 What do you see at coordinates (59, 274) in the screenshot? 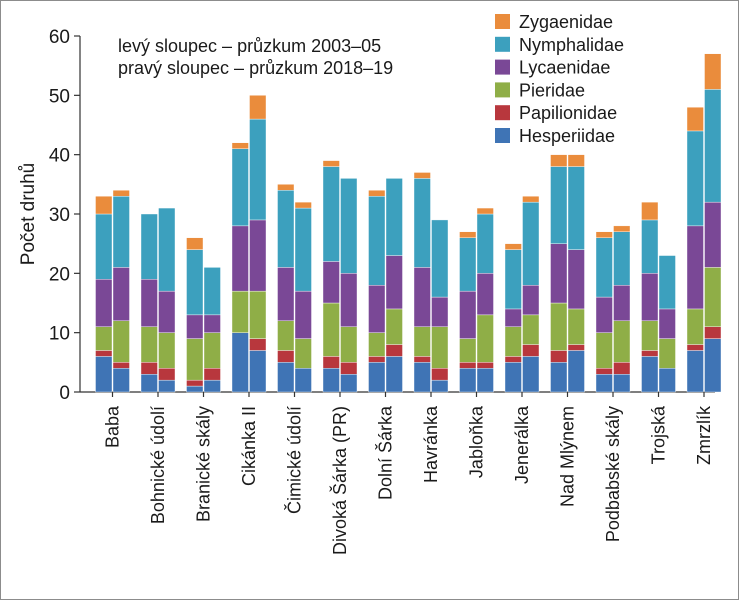
I see `y-tick-label: 20` at bounding box center [59, 274].